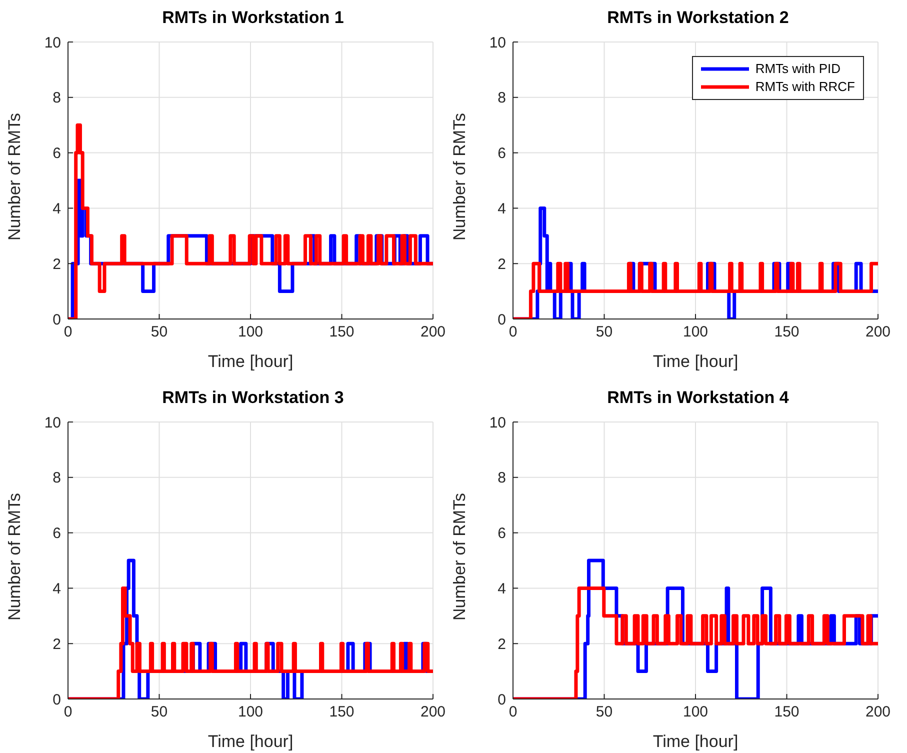 The image size is (907, 753). I want to click on chart-title: RMTs in Workstation 3, so click(253, 398).